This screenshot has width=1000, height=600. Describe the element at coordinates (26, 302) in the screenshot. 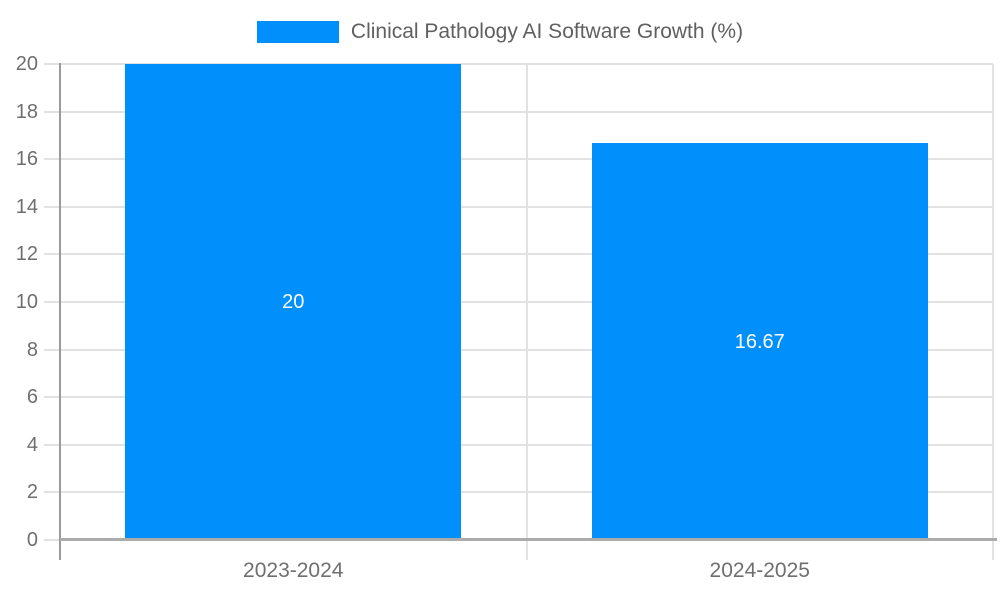

I see `y-tick-label: 10` at that location.